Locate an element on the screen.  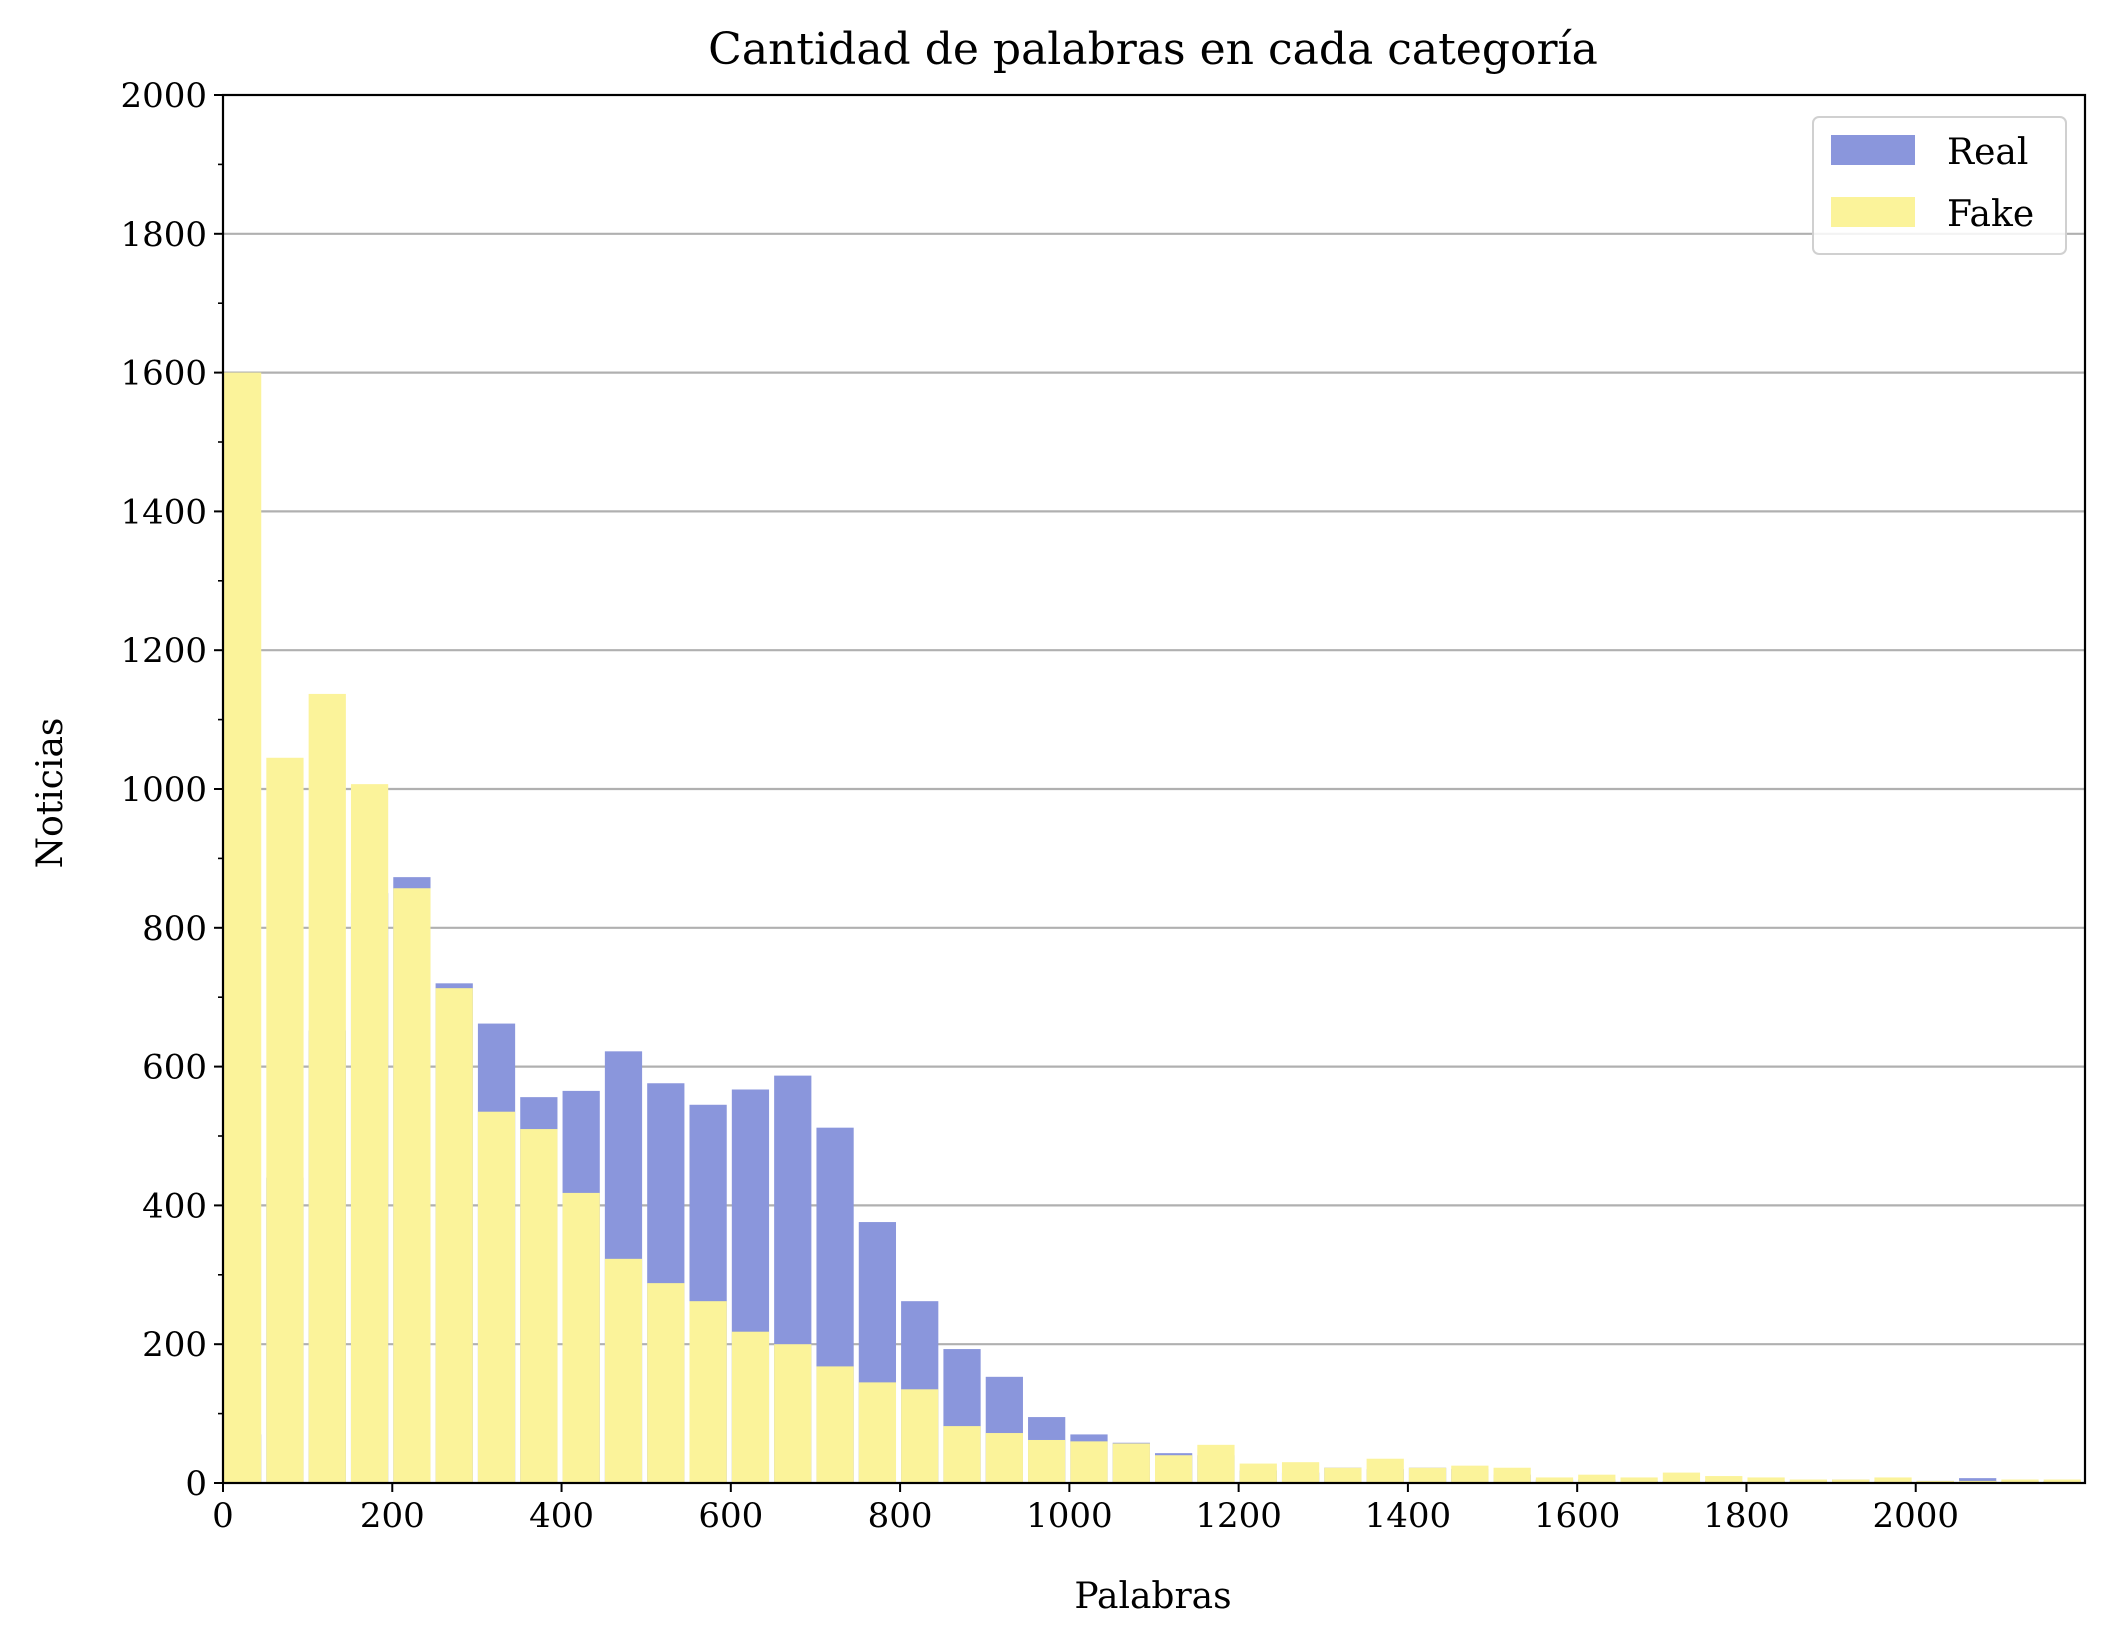
y-tick-label: 1000 is located at coordinates (163, 790).